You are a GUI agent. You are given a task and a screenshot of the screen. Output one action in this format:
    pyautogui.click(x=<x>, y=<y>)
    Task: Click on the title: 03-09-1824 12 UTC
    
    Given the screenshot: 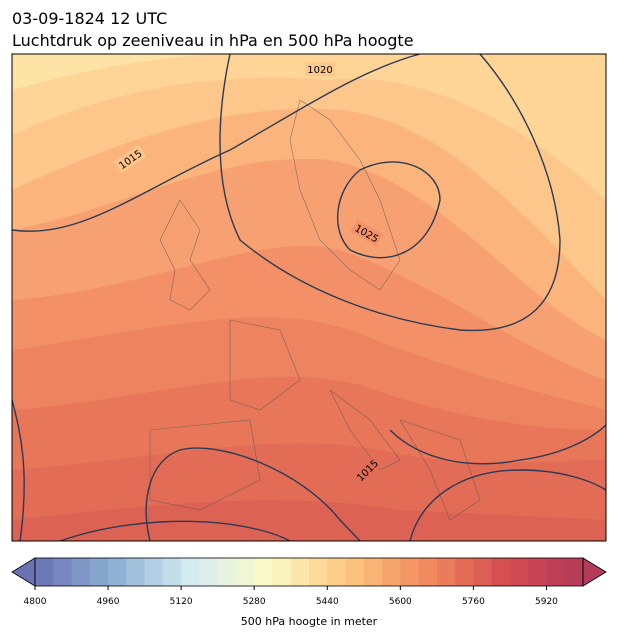 What is the action you would take?
    pyautogui.click(x=89, y=18)
    